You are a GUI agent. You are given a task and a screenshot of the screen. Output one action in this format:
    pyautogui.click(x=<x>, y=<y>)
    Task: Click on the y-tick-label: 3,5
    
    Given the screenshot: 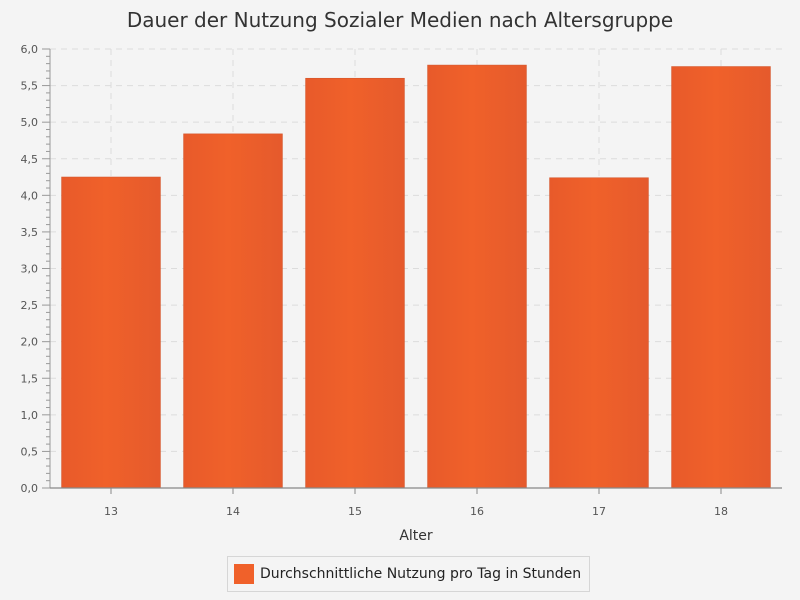 What is the action you would take?
    pyautogui.click(x=30, y=232)
    